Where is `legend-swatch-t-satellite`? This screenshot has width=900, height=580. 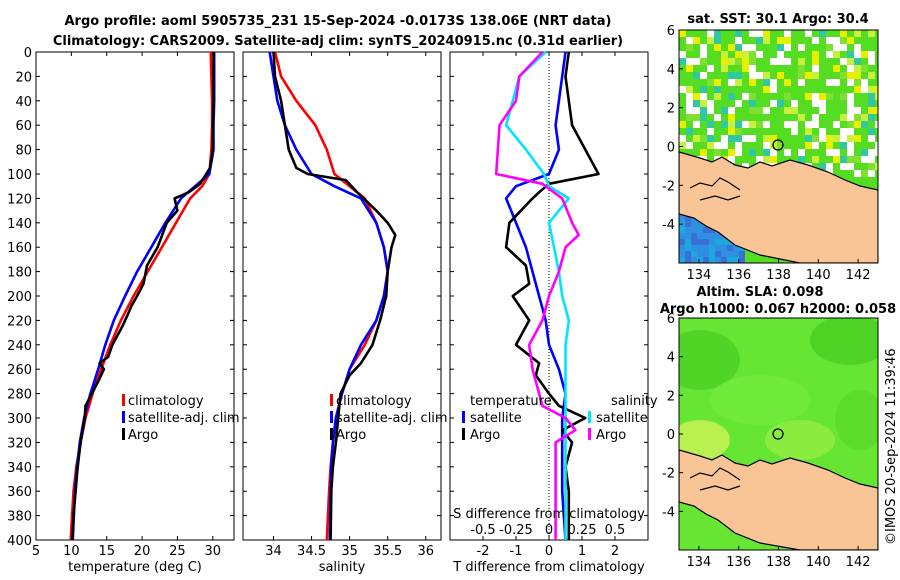 legend-swatch-t-satellite is located at coordinates (463, 417).